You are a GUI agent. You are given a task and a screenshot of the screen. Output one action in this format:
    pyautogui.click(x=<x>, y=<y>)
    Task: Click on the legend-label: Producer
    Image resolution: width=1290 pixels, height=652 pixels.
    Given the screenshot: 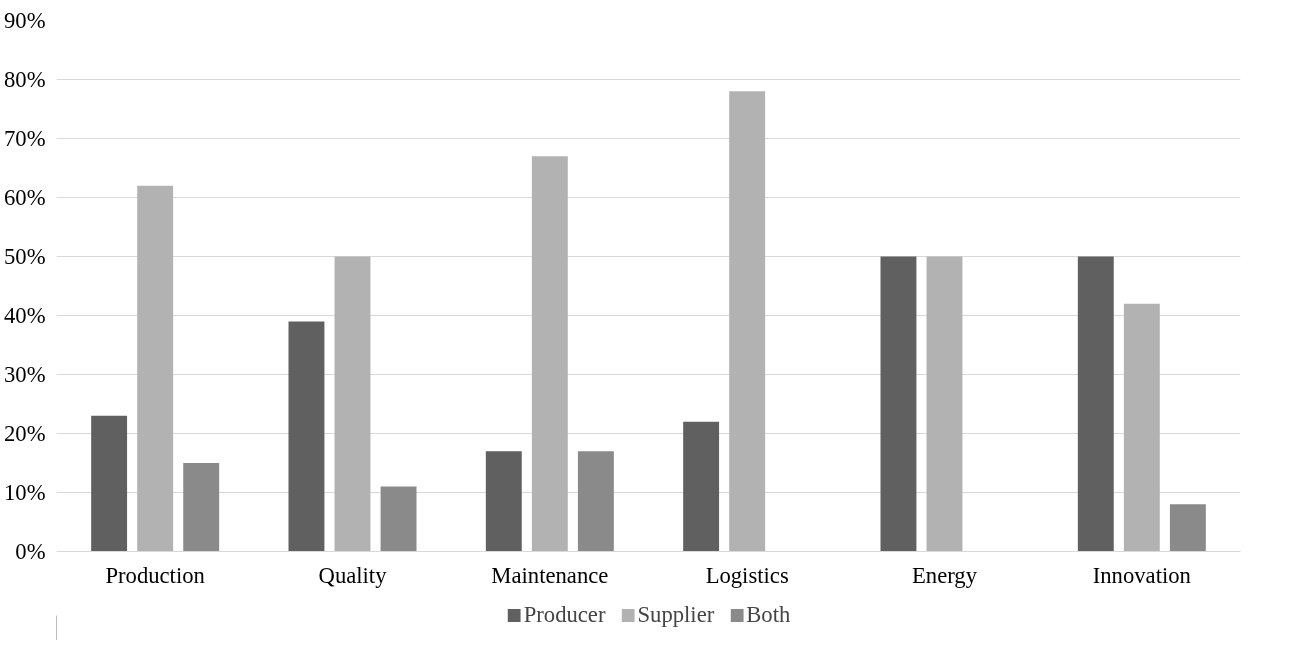 What is the action you would take?
    pyautogui.click(x=564, y=615)
    